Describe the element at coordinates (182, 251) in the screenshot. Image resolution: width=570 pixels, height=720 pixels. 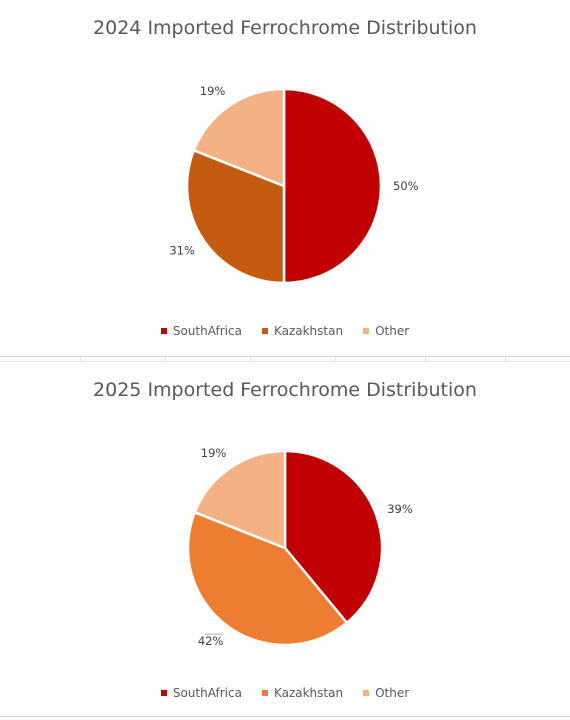
I see `data-label-kazakhstan: 31%` at that location.